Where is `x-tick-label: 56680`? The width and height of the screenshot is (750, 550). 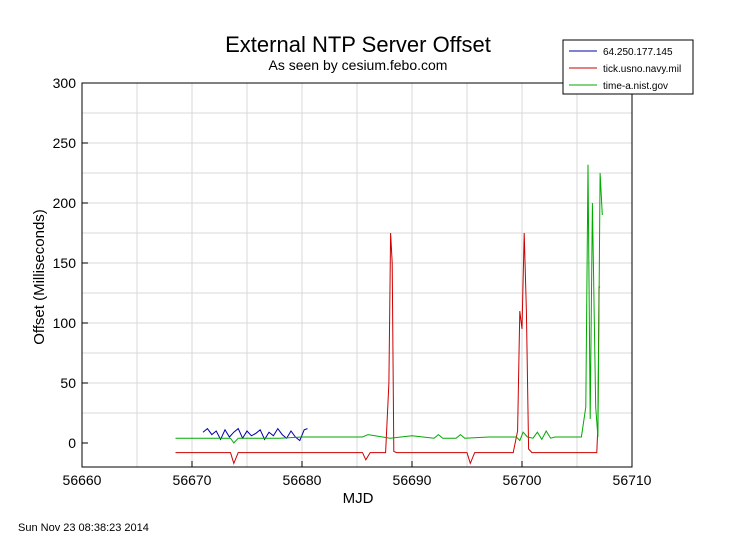 x-tick-label: 56680 is located at coordinates (302, 480).